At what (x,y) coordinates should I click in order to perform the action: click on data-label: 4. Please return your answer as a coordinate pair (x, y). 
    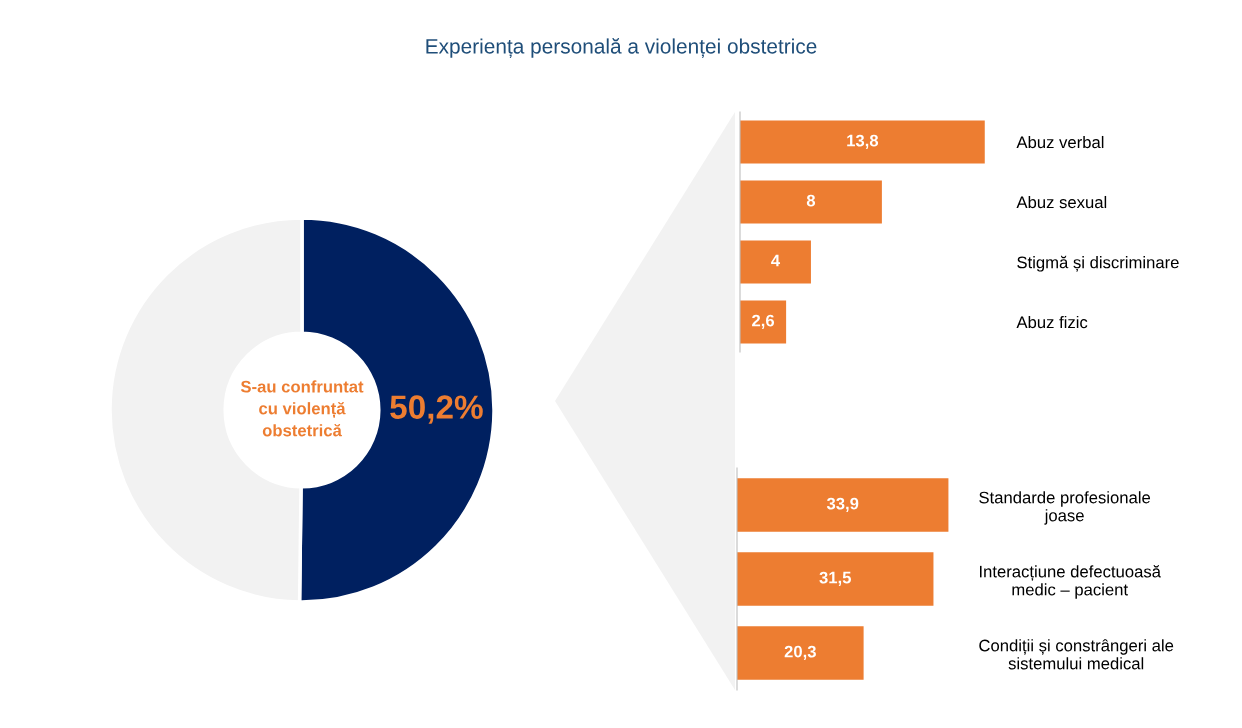
    Looking at the image, I should click on (776, 260).